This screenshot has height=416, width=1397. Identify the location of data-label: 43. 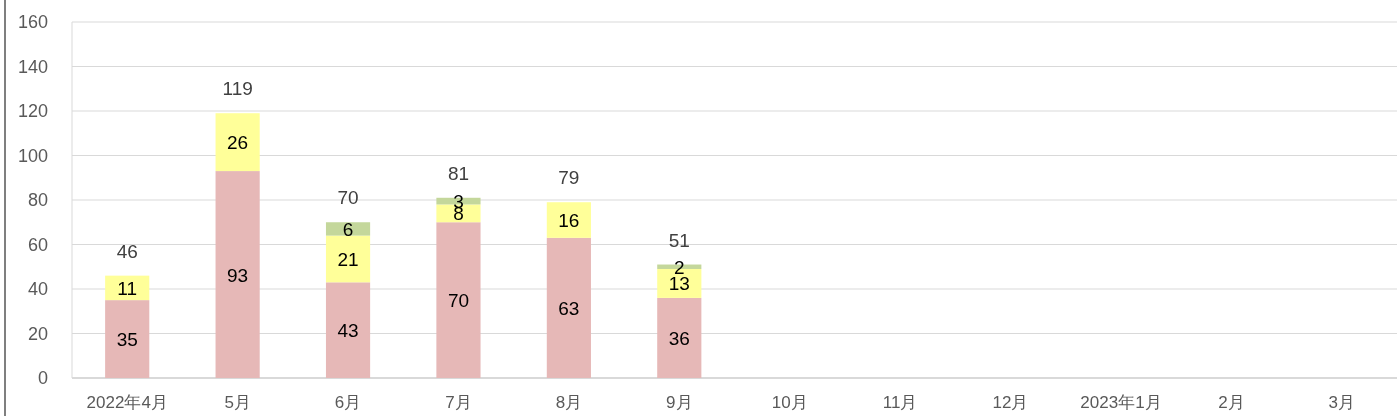
(348, 331).